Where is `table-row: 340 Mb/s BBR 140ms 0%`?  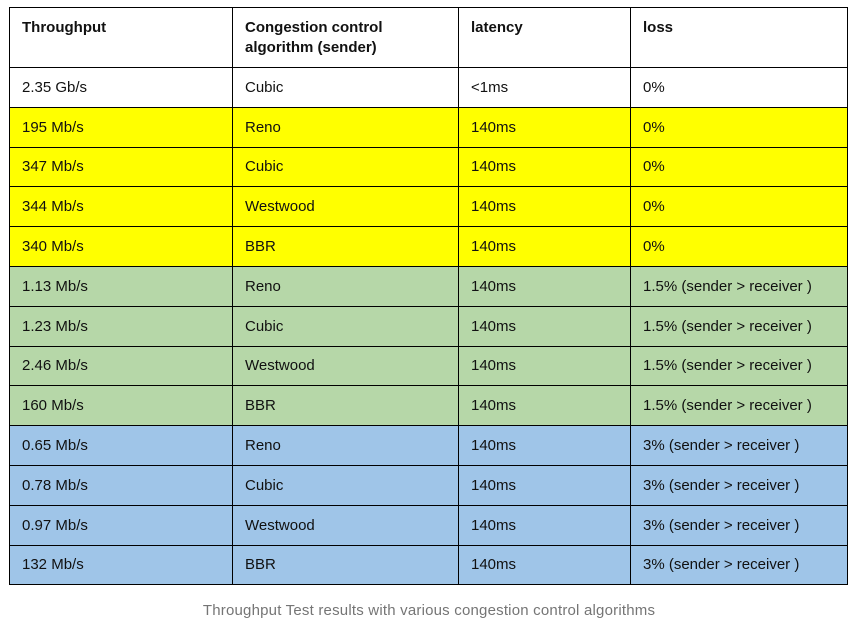
table-row: 340 Mb/s BBR 140ms 0% is located at coordinates (428, 246).